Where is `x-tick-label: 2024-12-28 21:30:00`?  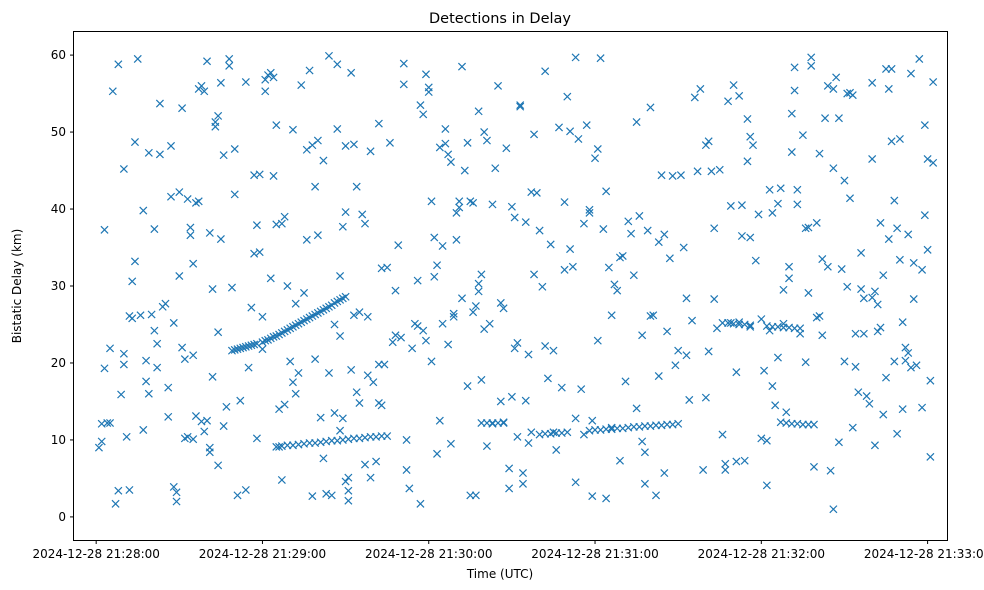
x-tick-label: 2024-12-28 21:30:00 is located at coordinates (428, 554).